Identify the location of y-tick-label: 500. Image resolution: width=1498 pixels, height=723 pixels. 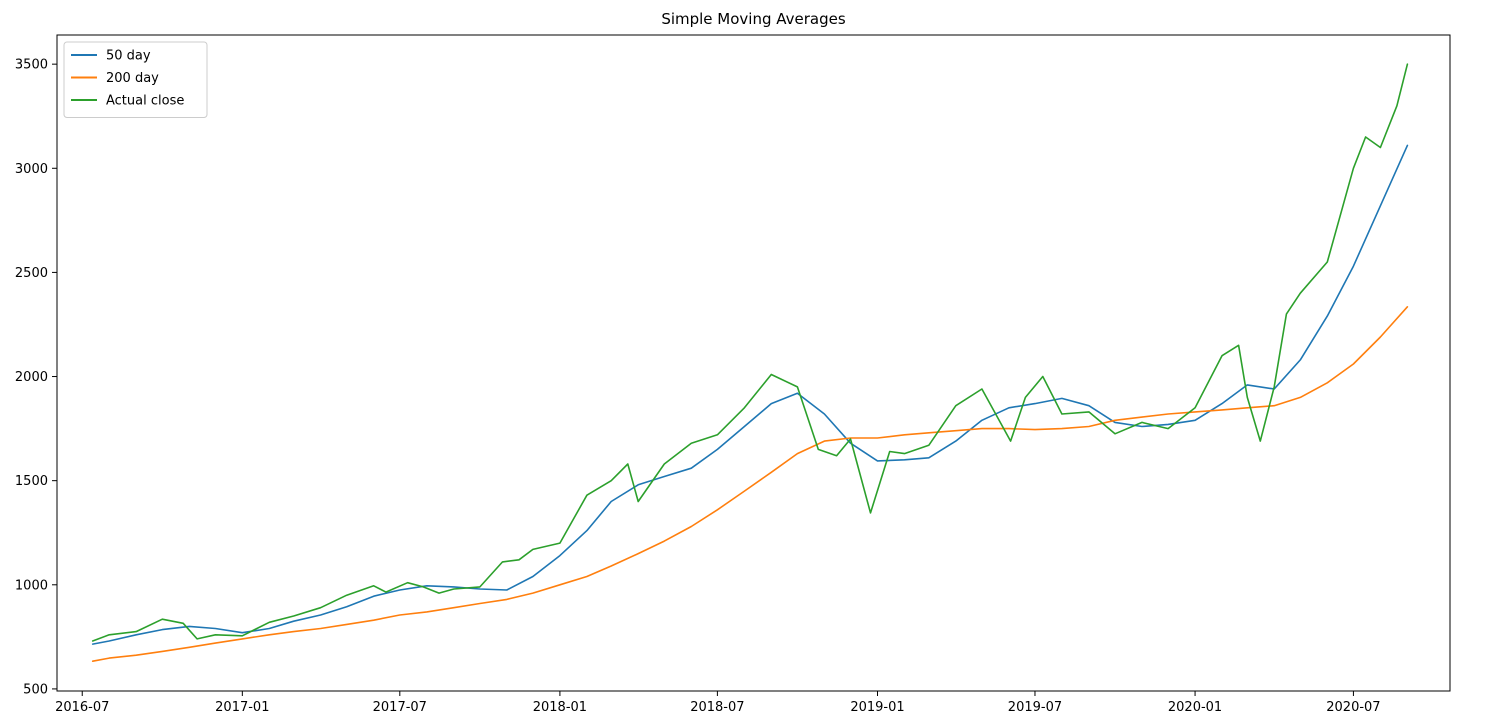
(35, 689).